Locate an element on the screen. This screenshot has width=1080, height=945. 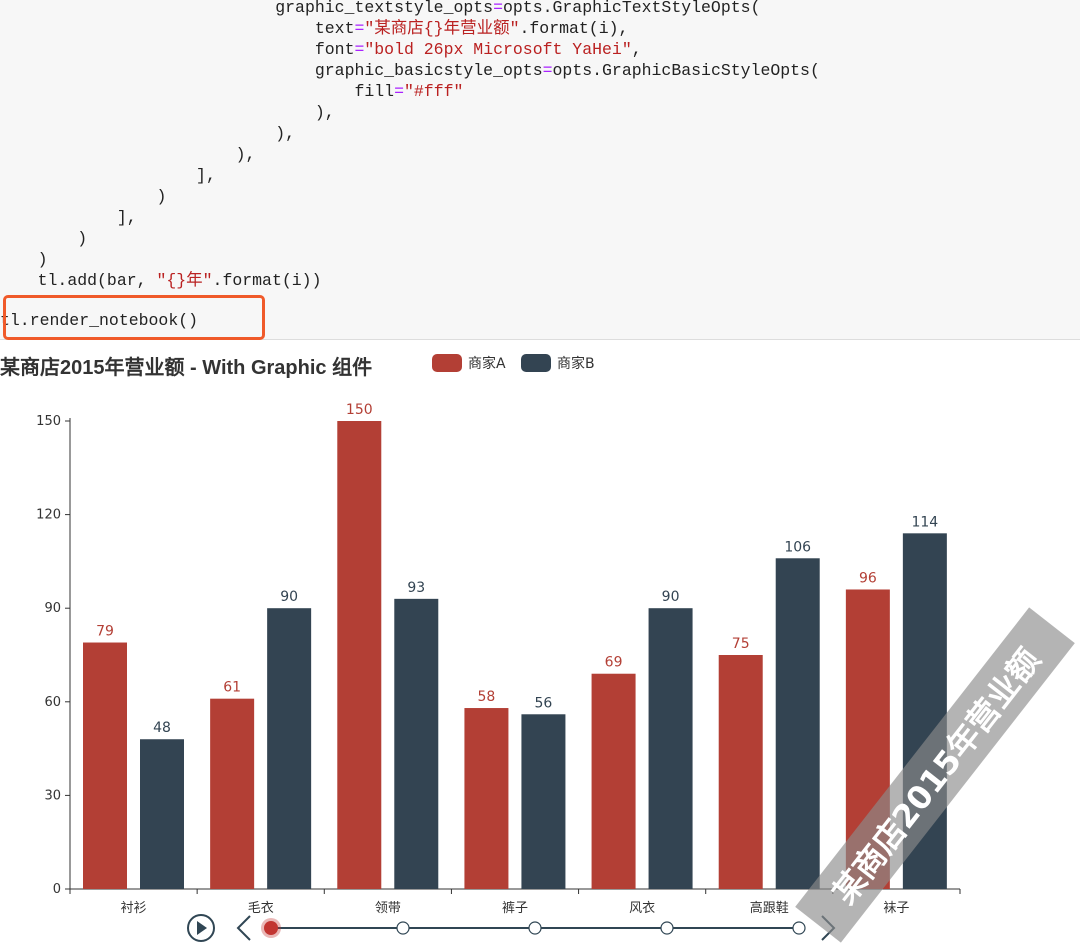
chart-title: 某商店2015年营业额 - With Graphic 组件 is located at coordinates (186, 368).